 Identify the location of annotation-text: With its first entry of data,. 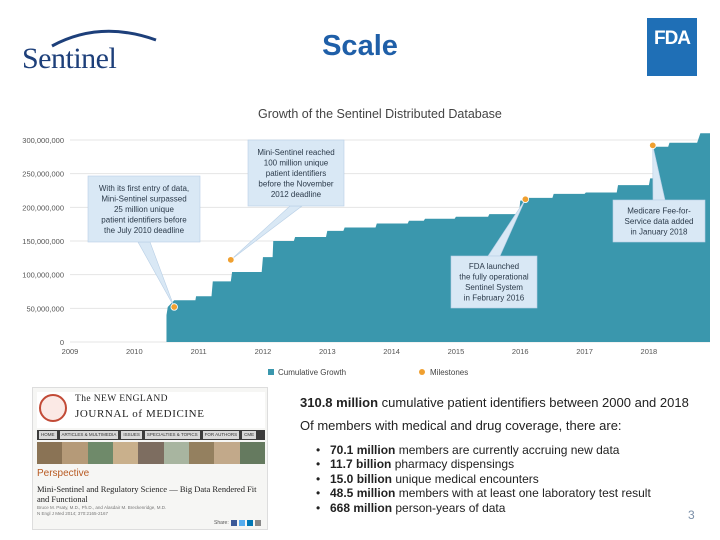
(144, 188).